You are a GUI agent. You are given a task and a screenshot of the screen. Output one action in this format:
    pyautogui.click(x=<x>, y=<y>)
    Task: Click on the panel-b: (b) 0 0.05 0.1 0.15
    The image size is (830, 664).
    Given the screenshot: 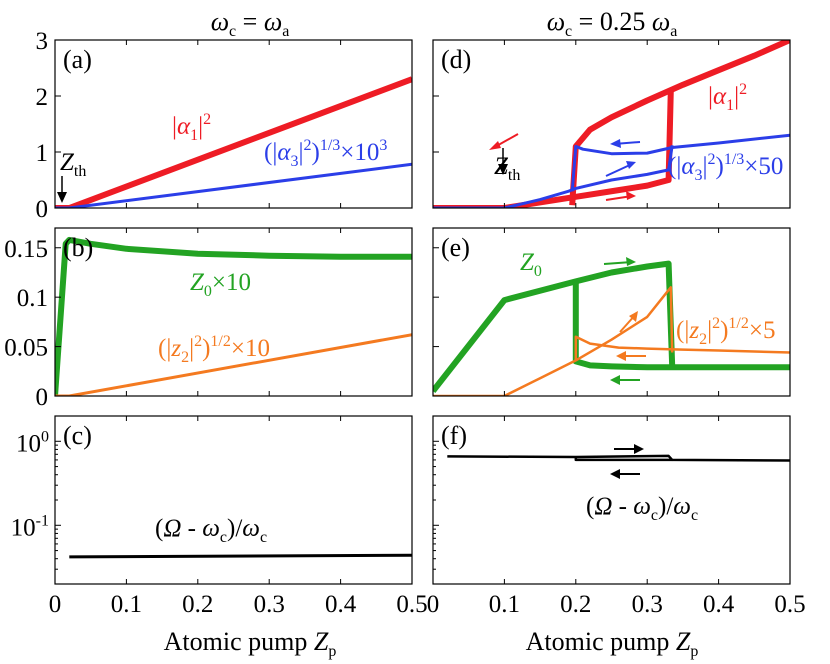 What is the action you would take?
    pyautogui.click(x=208, y=319)
    